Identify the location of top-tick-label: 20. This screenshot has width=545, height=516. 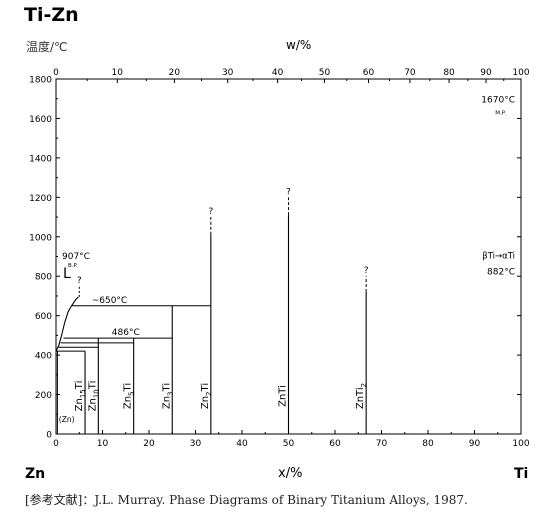
(175, 73).